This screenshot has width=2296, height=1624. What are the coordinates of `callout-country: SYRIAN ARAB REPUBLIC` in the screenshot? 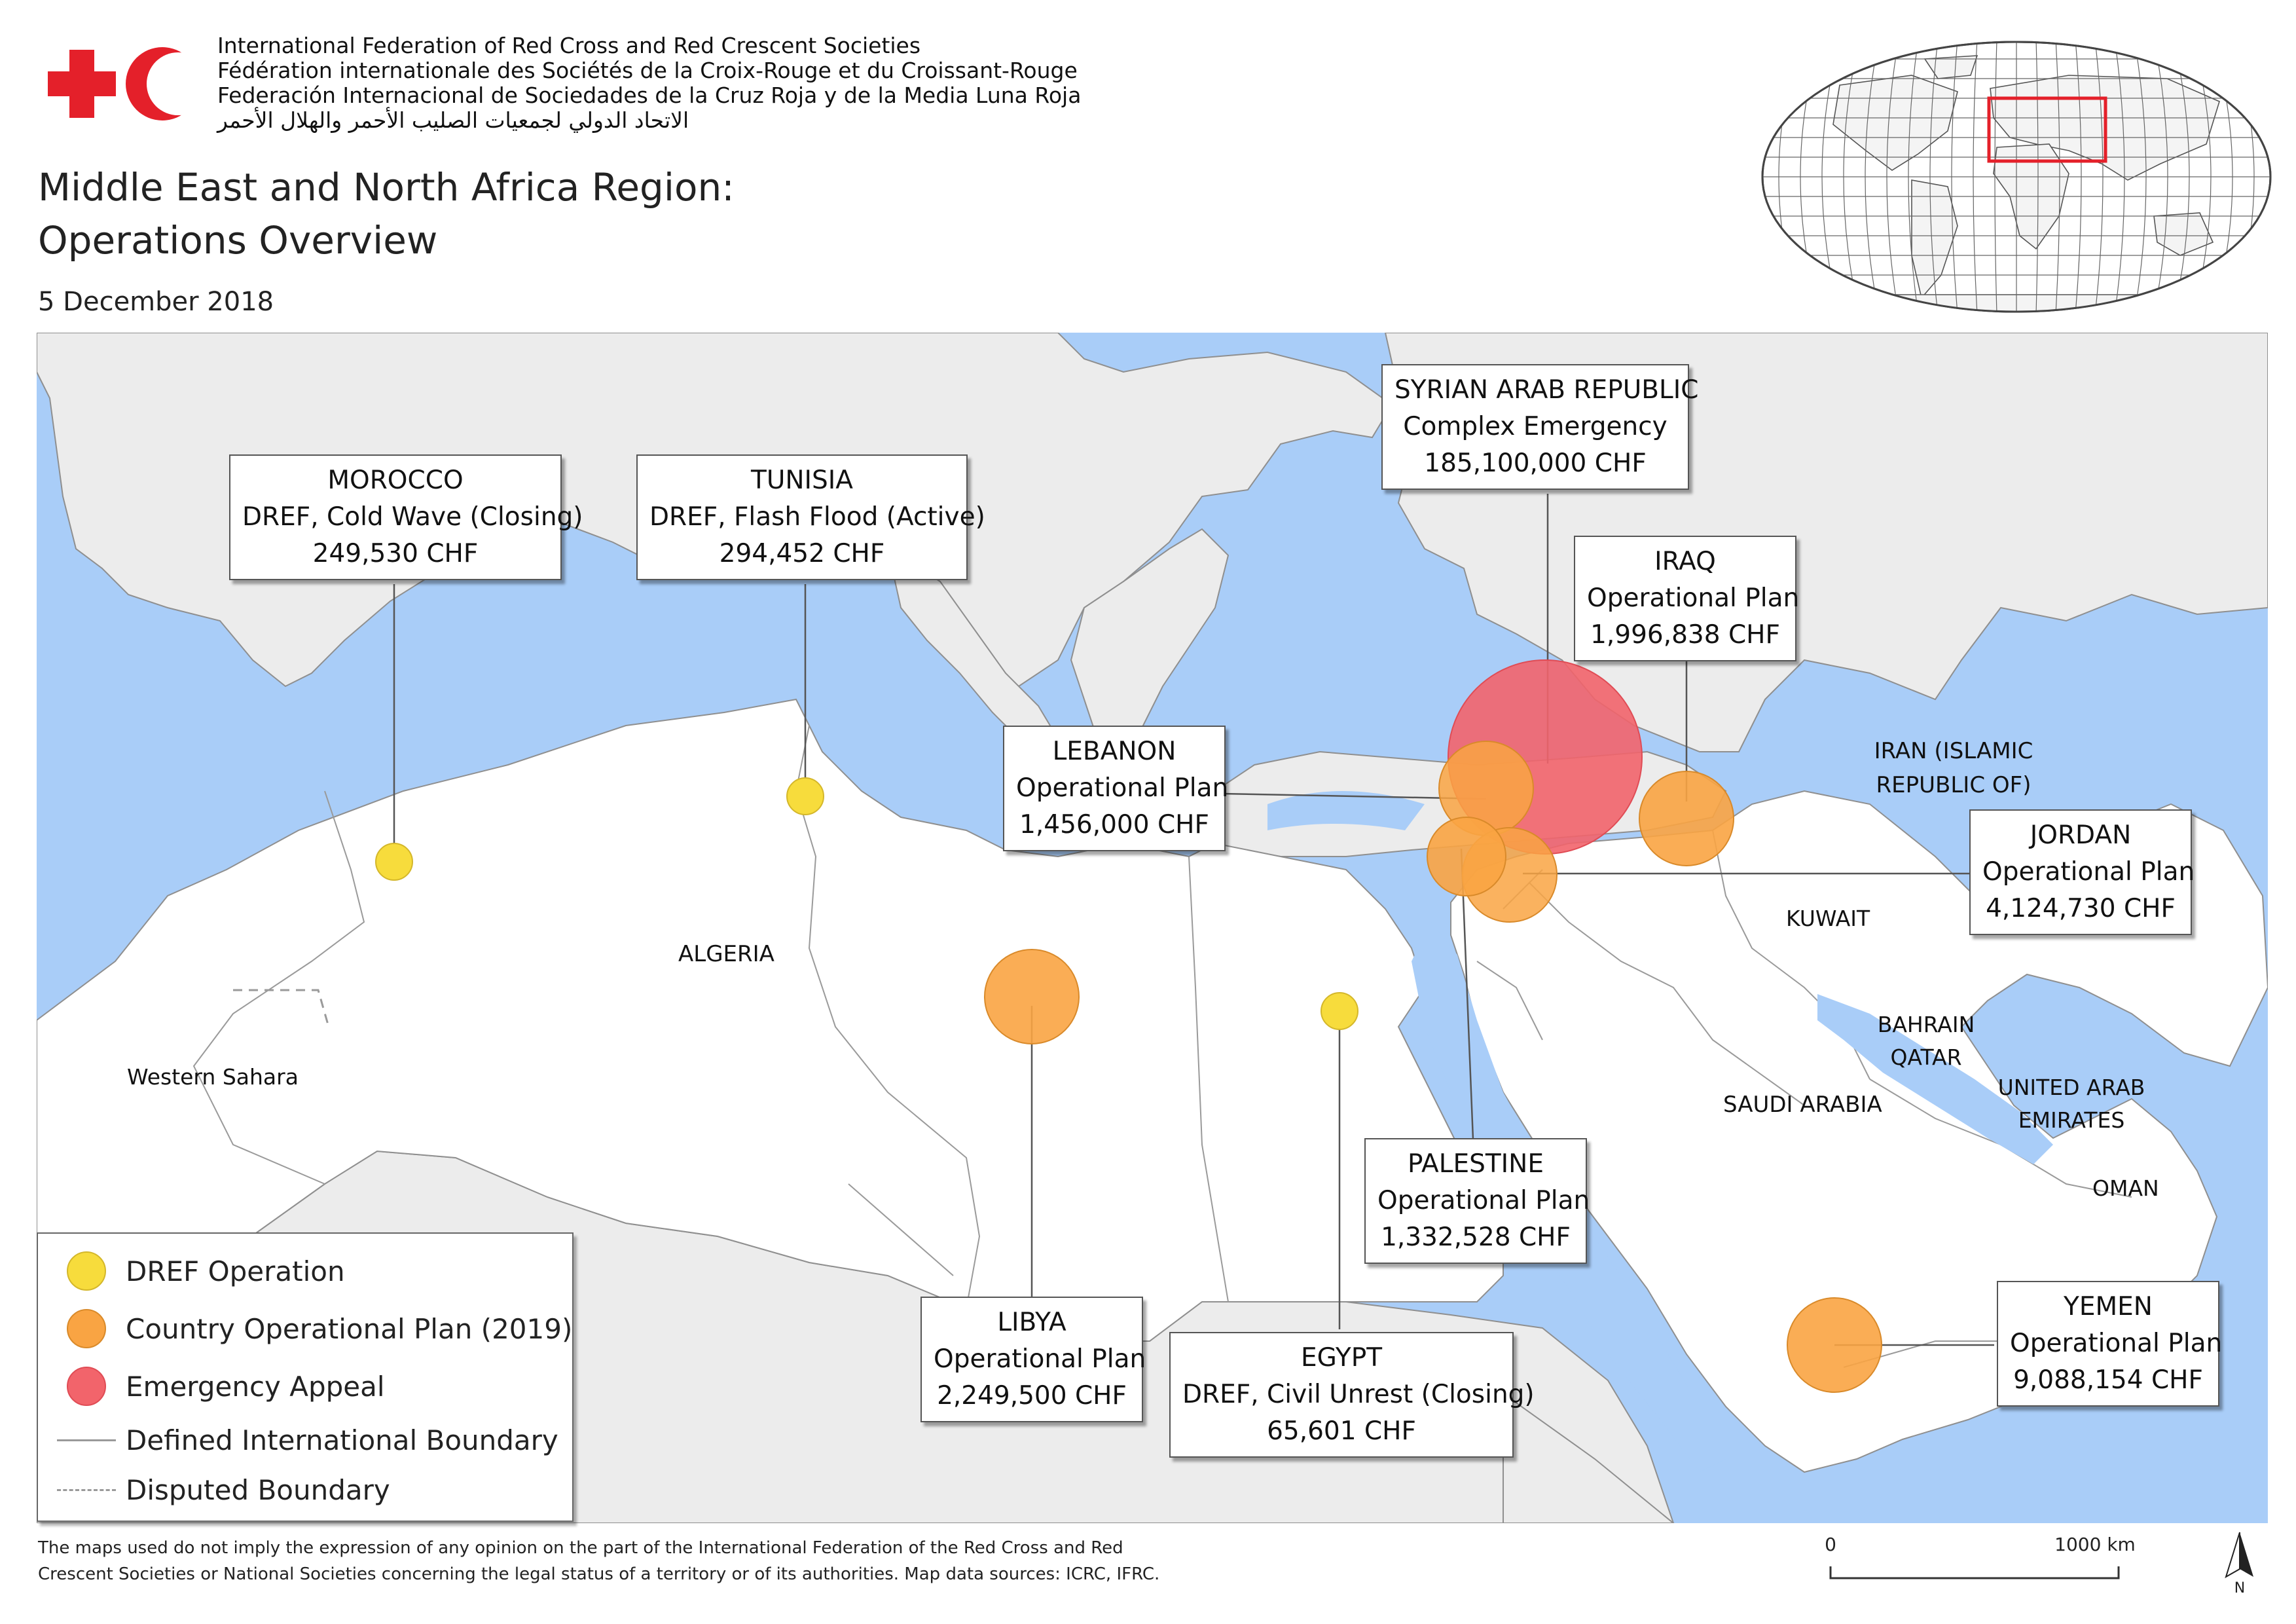 It's located at (1546, 390).